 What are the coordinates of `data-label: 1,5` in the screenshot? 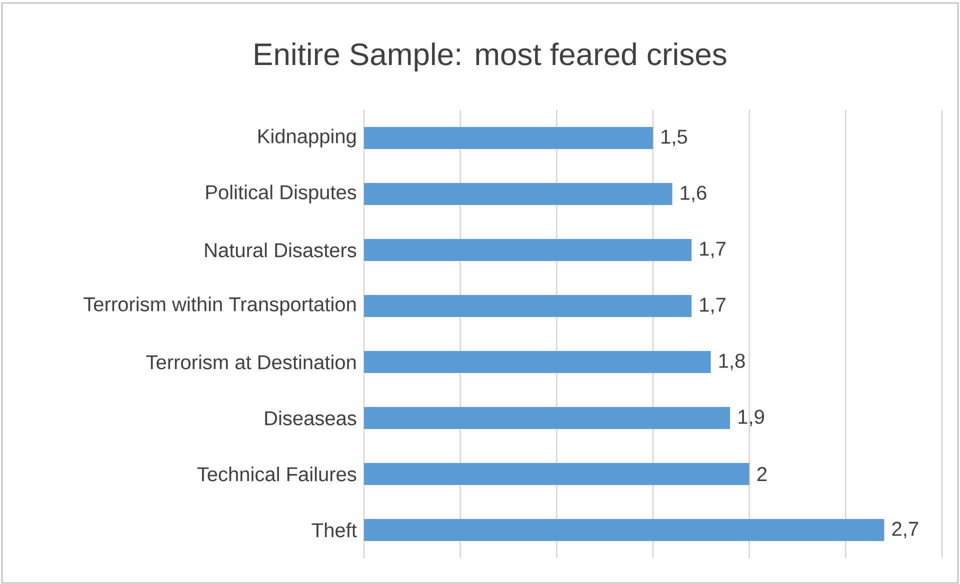 It's located at (675, 138).